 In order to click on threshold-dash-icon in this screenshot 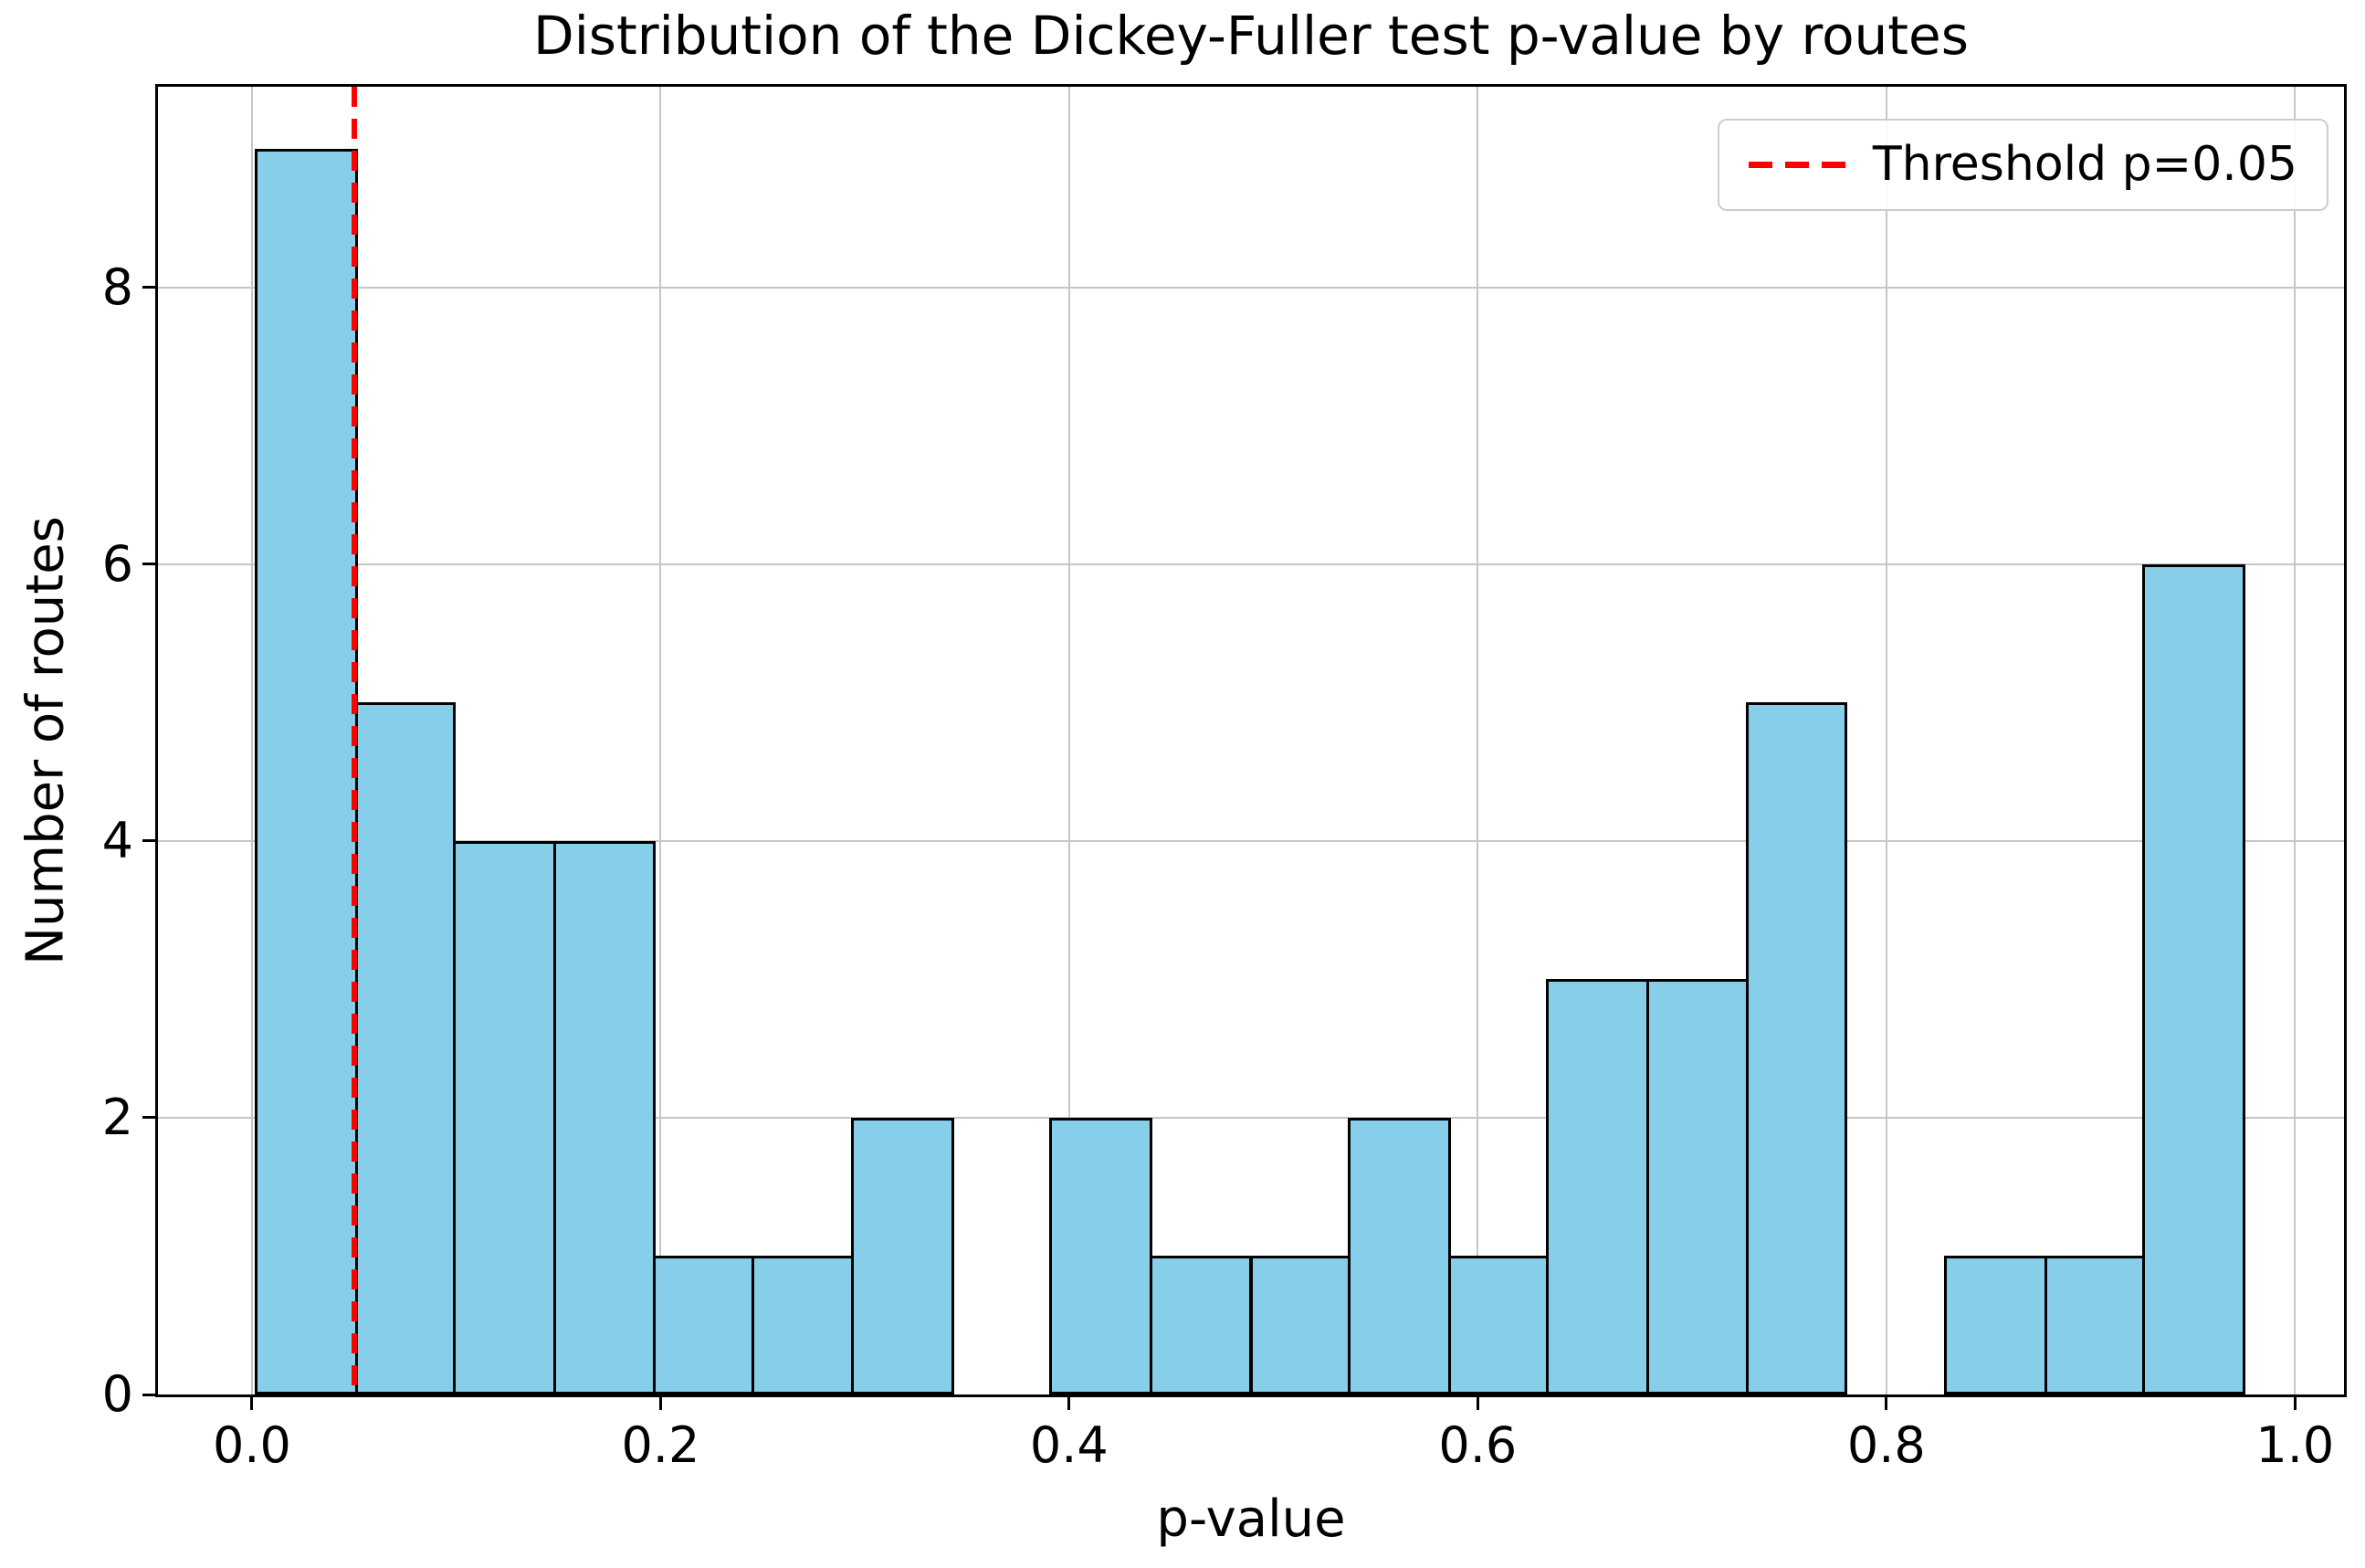, I will do `click(1796, 165)`.